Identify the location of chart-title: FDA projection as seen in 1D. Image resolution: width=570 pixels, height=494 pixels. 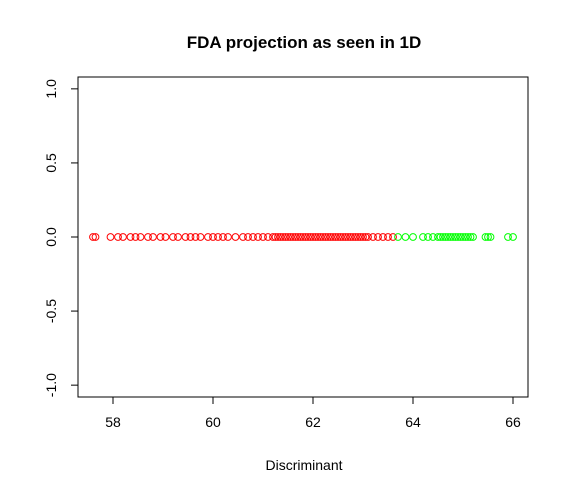
(304, 42).